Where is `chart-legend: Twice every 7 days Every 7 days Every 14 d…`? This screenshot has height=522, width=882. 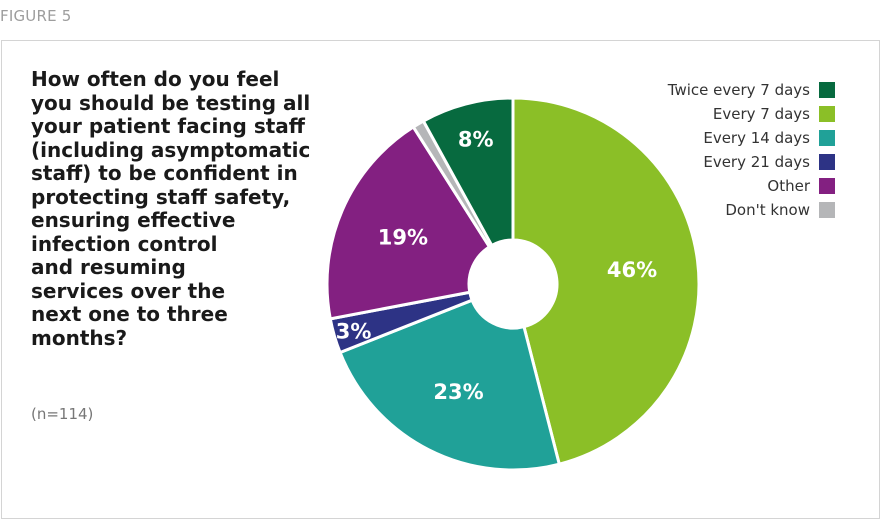 chart-legend: Twice every 7 days Every 7 days Every 14 d… is located at coordinates (751, 150).